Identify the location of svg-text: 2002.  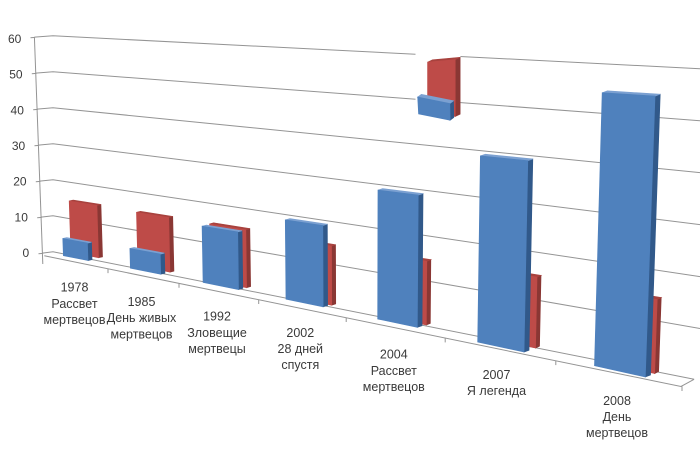
(300, 333).